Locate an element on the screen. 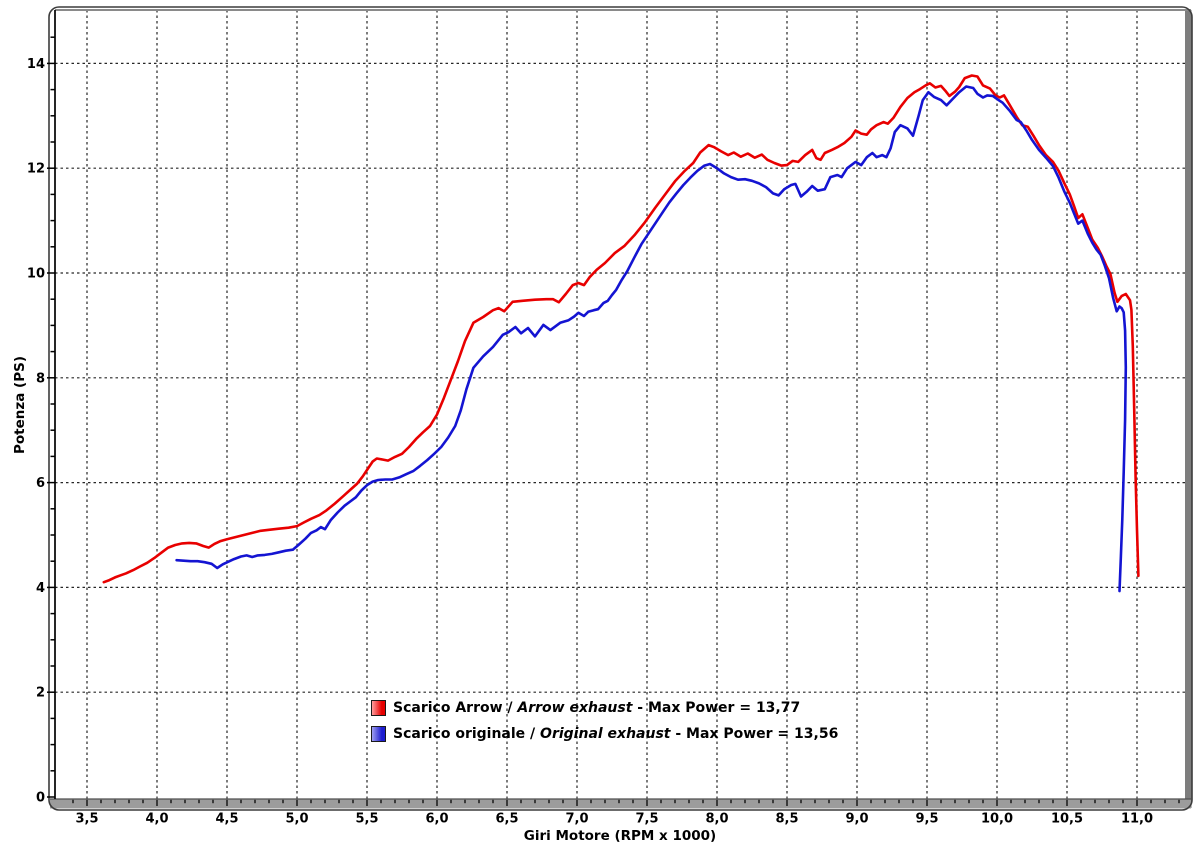 This screenshot has height=848, width=1200. x-tick-label: 6,0 is located at coordinates (436, 819).